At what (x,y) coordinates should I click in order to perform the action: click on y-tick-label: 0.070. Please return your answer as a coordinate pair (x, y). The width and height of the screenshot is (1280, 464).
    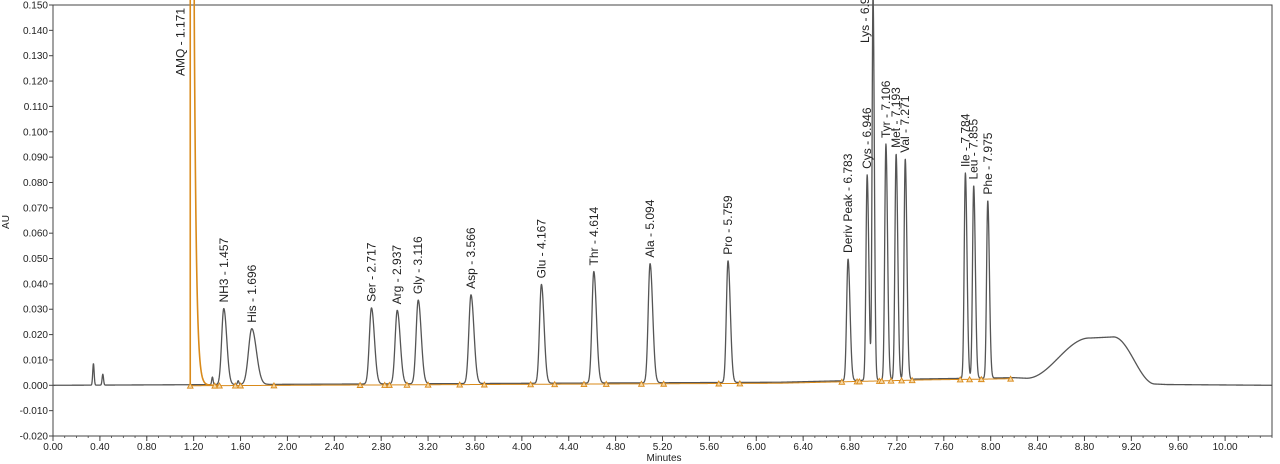
    Looking at the image, I should click on (35, 208).